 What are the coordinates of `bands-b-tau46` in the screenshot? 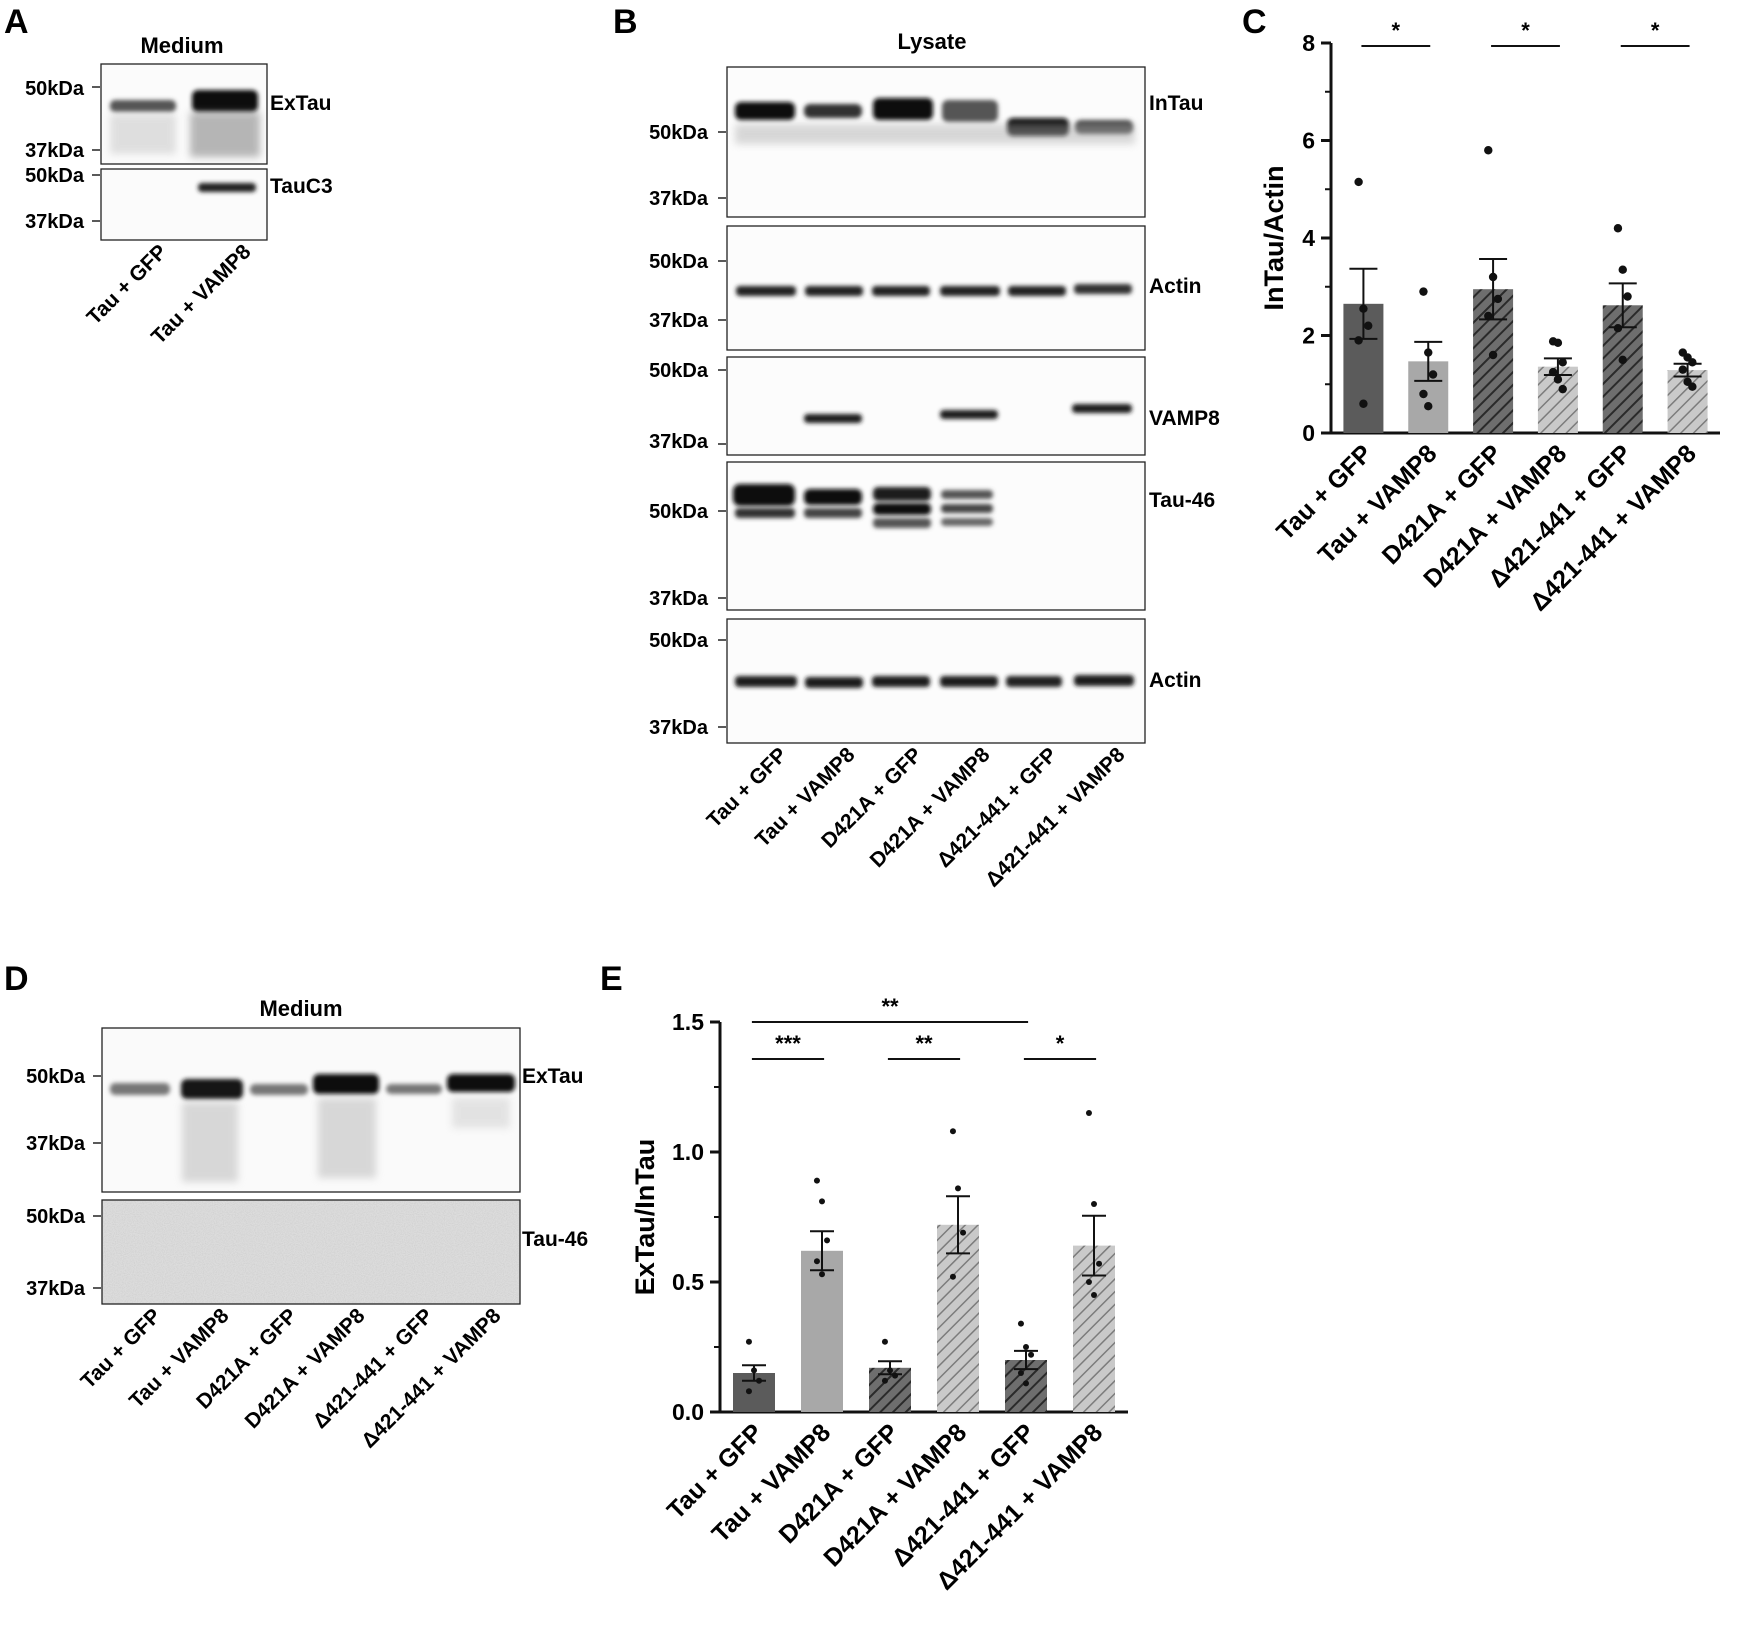 It's located at (863, 506).